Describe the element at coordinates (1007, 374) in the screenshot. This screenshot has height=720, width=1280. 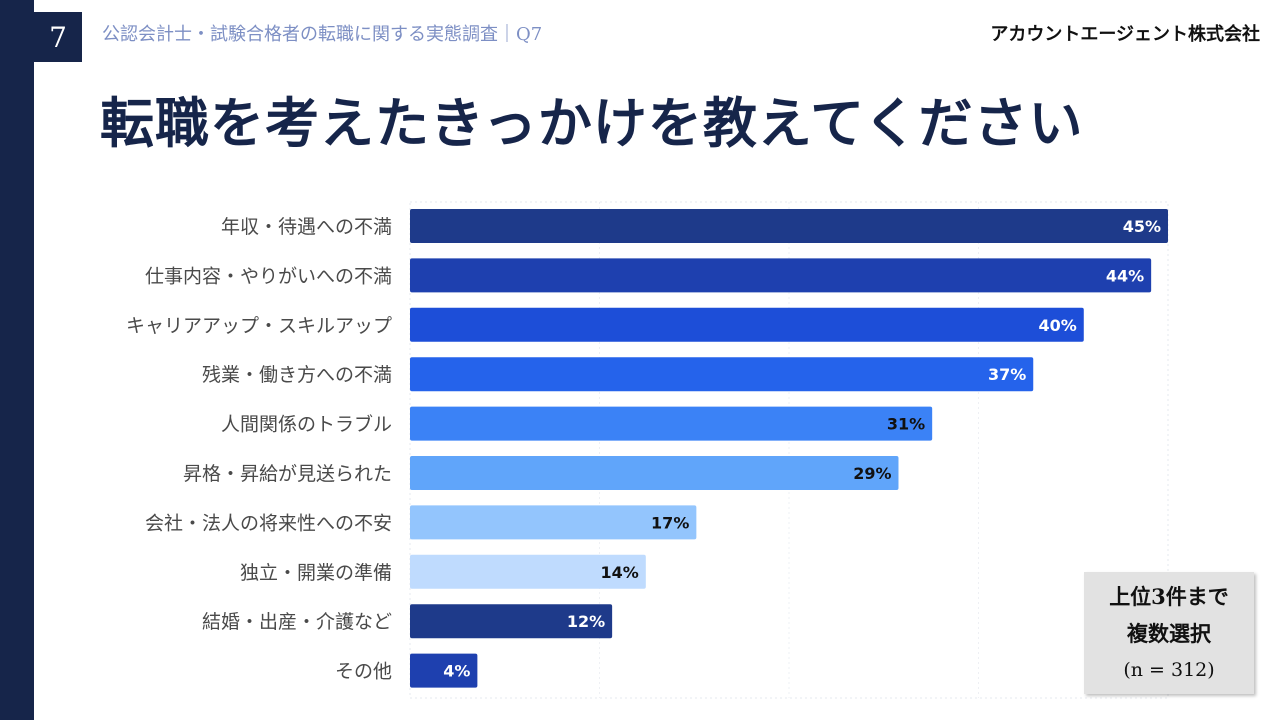
I see `bar-value-label: 37%` at that location.